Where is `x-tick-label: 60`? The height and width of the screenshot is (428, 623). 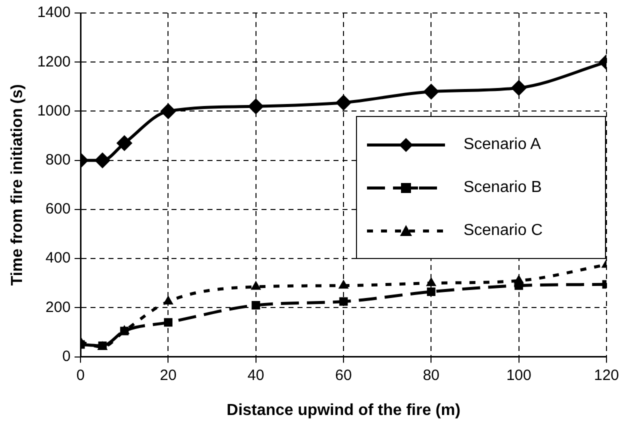
x-tick-label: 60 is located at coordinates (343, 375).